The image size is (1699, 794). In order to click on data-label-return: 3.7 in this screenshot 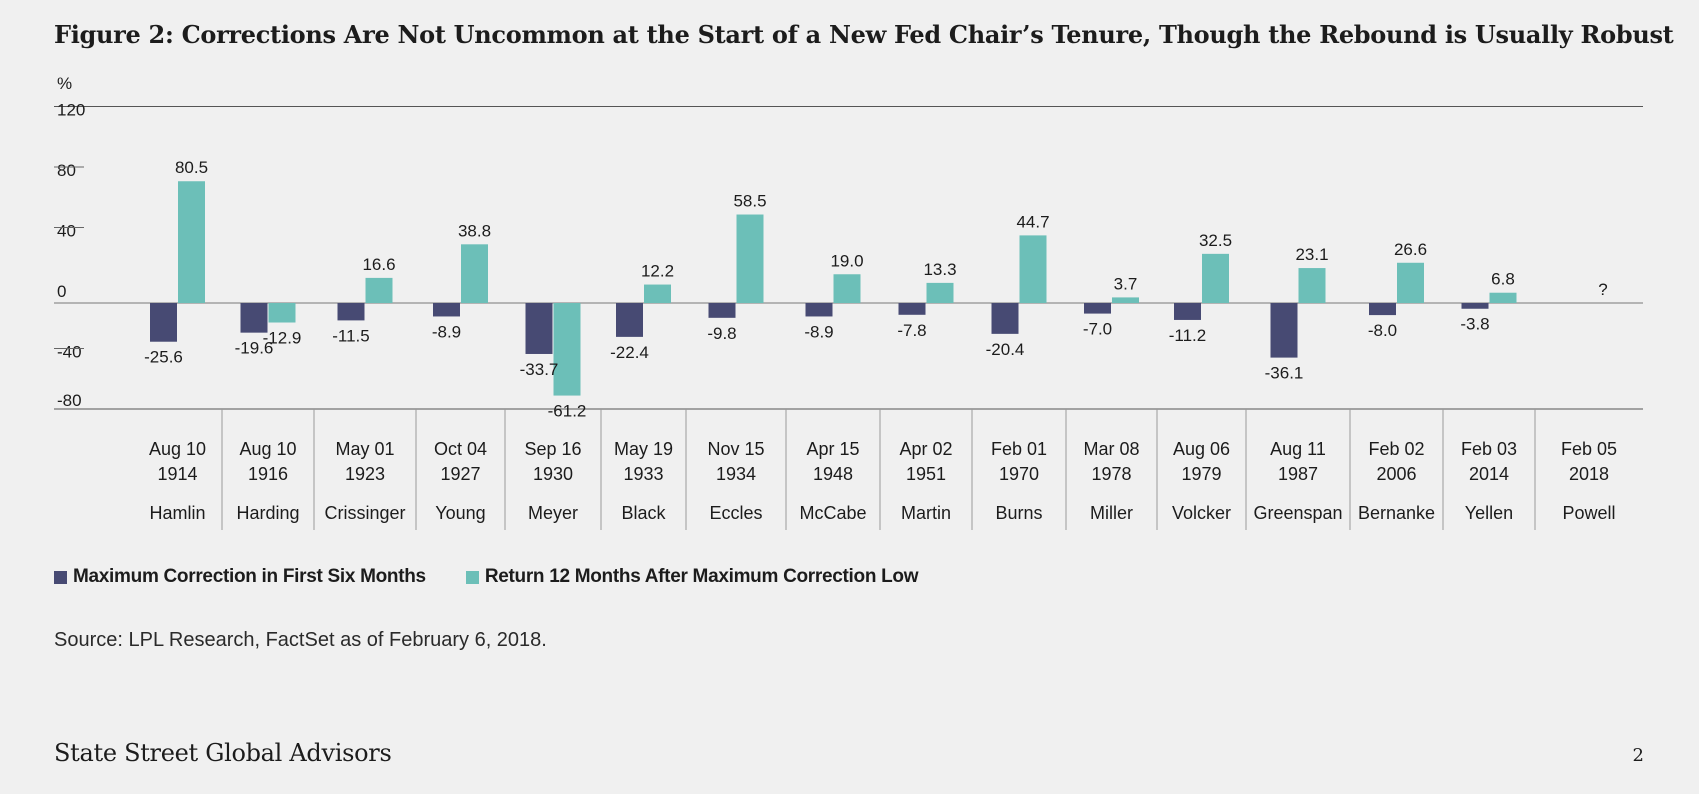, I will do `click(1126, 283)`.